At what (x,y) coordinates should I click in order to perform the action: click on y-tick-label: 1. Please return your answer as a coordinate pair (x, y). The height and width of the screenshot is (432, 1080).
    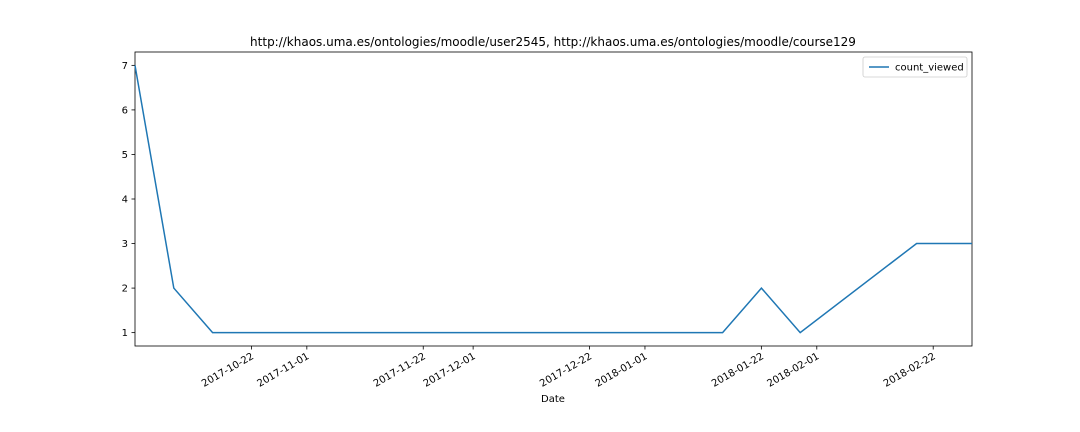
    Looking at the image, I should click on (125, 333).